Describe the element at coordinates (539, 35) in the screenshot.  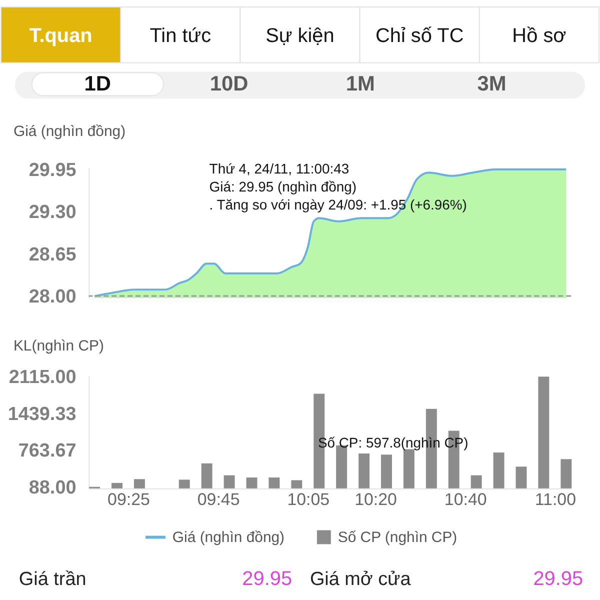
I see `text: Hồ sơ` at that location.